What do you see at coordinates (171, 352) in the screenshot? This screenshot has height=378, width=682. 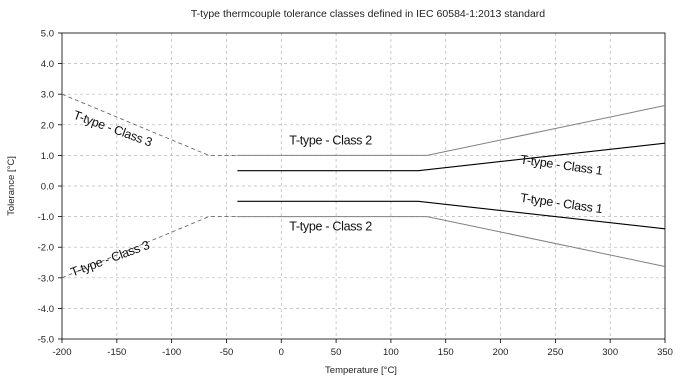 I see `x-tick-label: -100` at bounding box center [171, 352].